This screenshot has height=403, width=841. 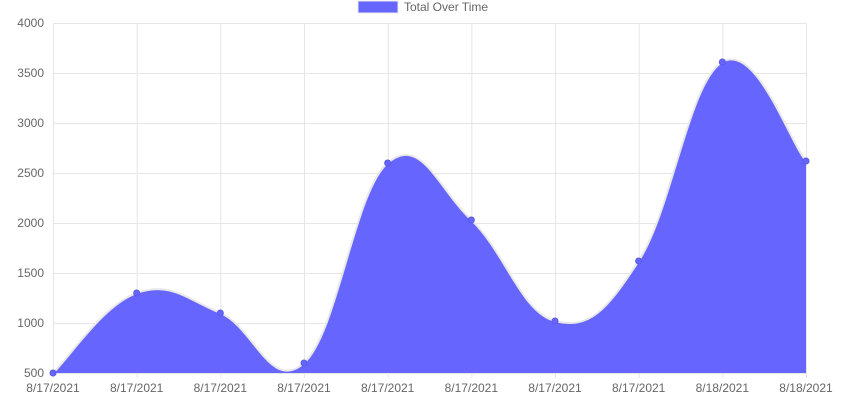 What do you see at coordinates (446, 7) in the screenshot?
I see `legend-label: Total Over Time` at bounding box center [446, 7].